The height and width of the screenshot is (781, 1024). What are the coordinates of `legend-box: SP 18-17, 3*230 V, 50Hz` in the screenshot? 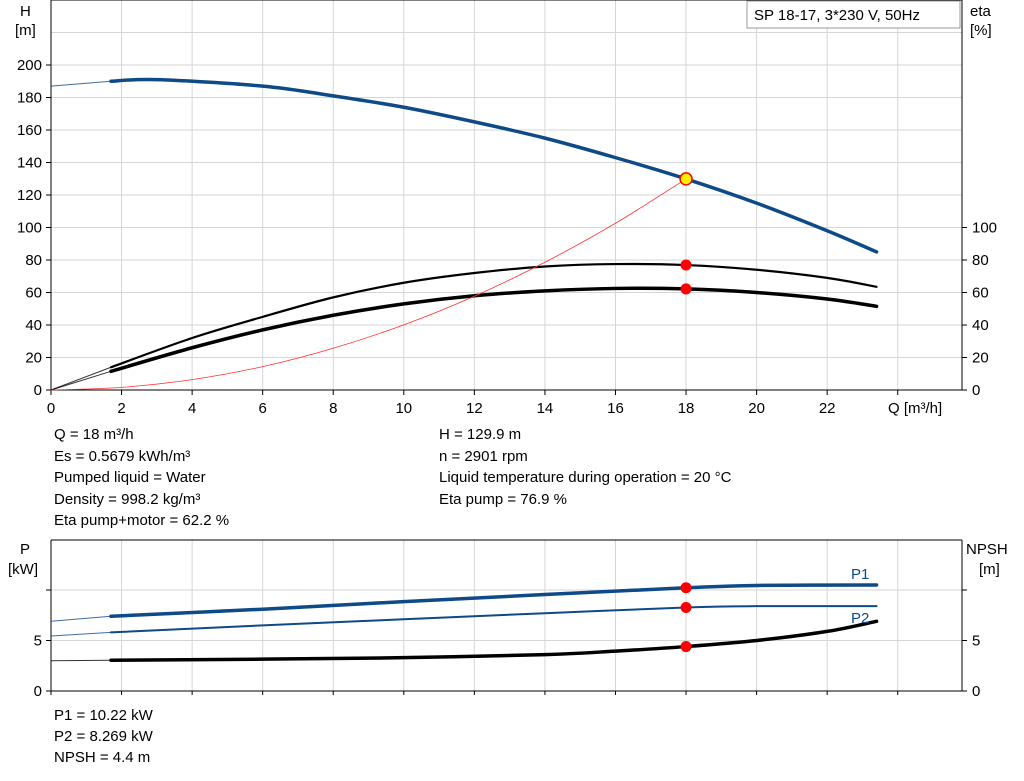 It's located at (853, 14).